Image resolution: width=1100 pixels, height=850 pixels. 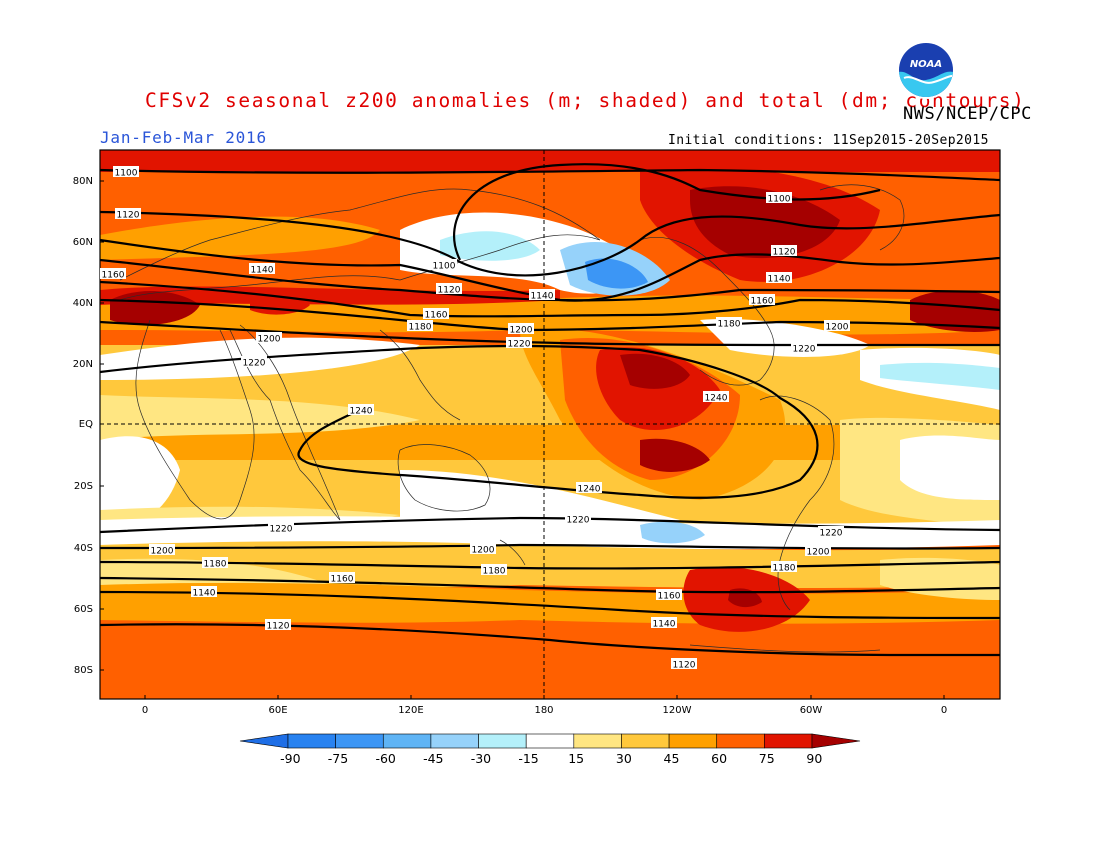 What do you see at coordinates (83, 486) in the screenshot?
I see `lat-label-20s: 20S` at bounding box center [83, 486].